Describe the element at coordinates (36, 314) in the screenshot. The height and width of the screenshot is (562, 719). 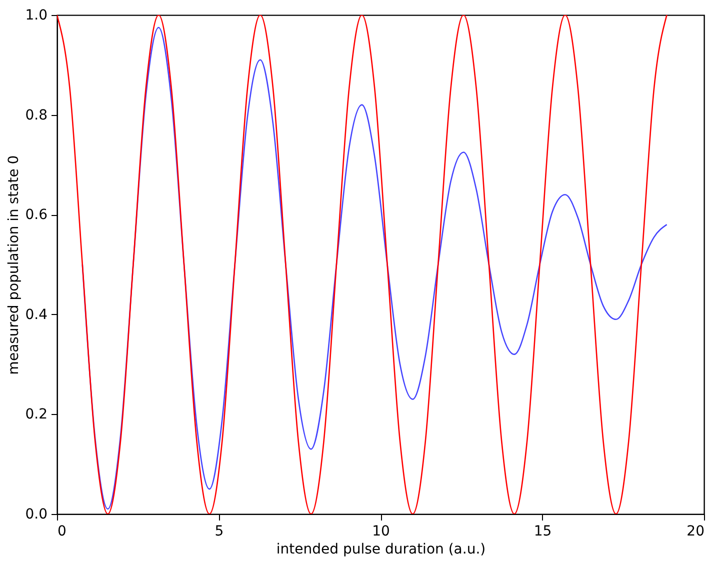
I see `y-tick-label: 0.4` at that location.